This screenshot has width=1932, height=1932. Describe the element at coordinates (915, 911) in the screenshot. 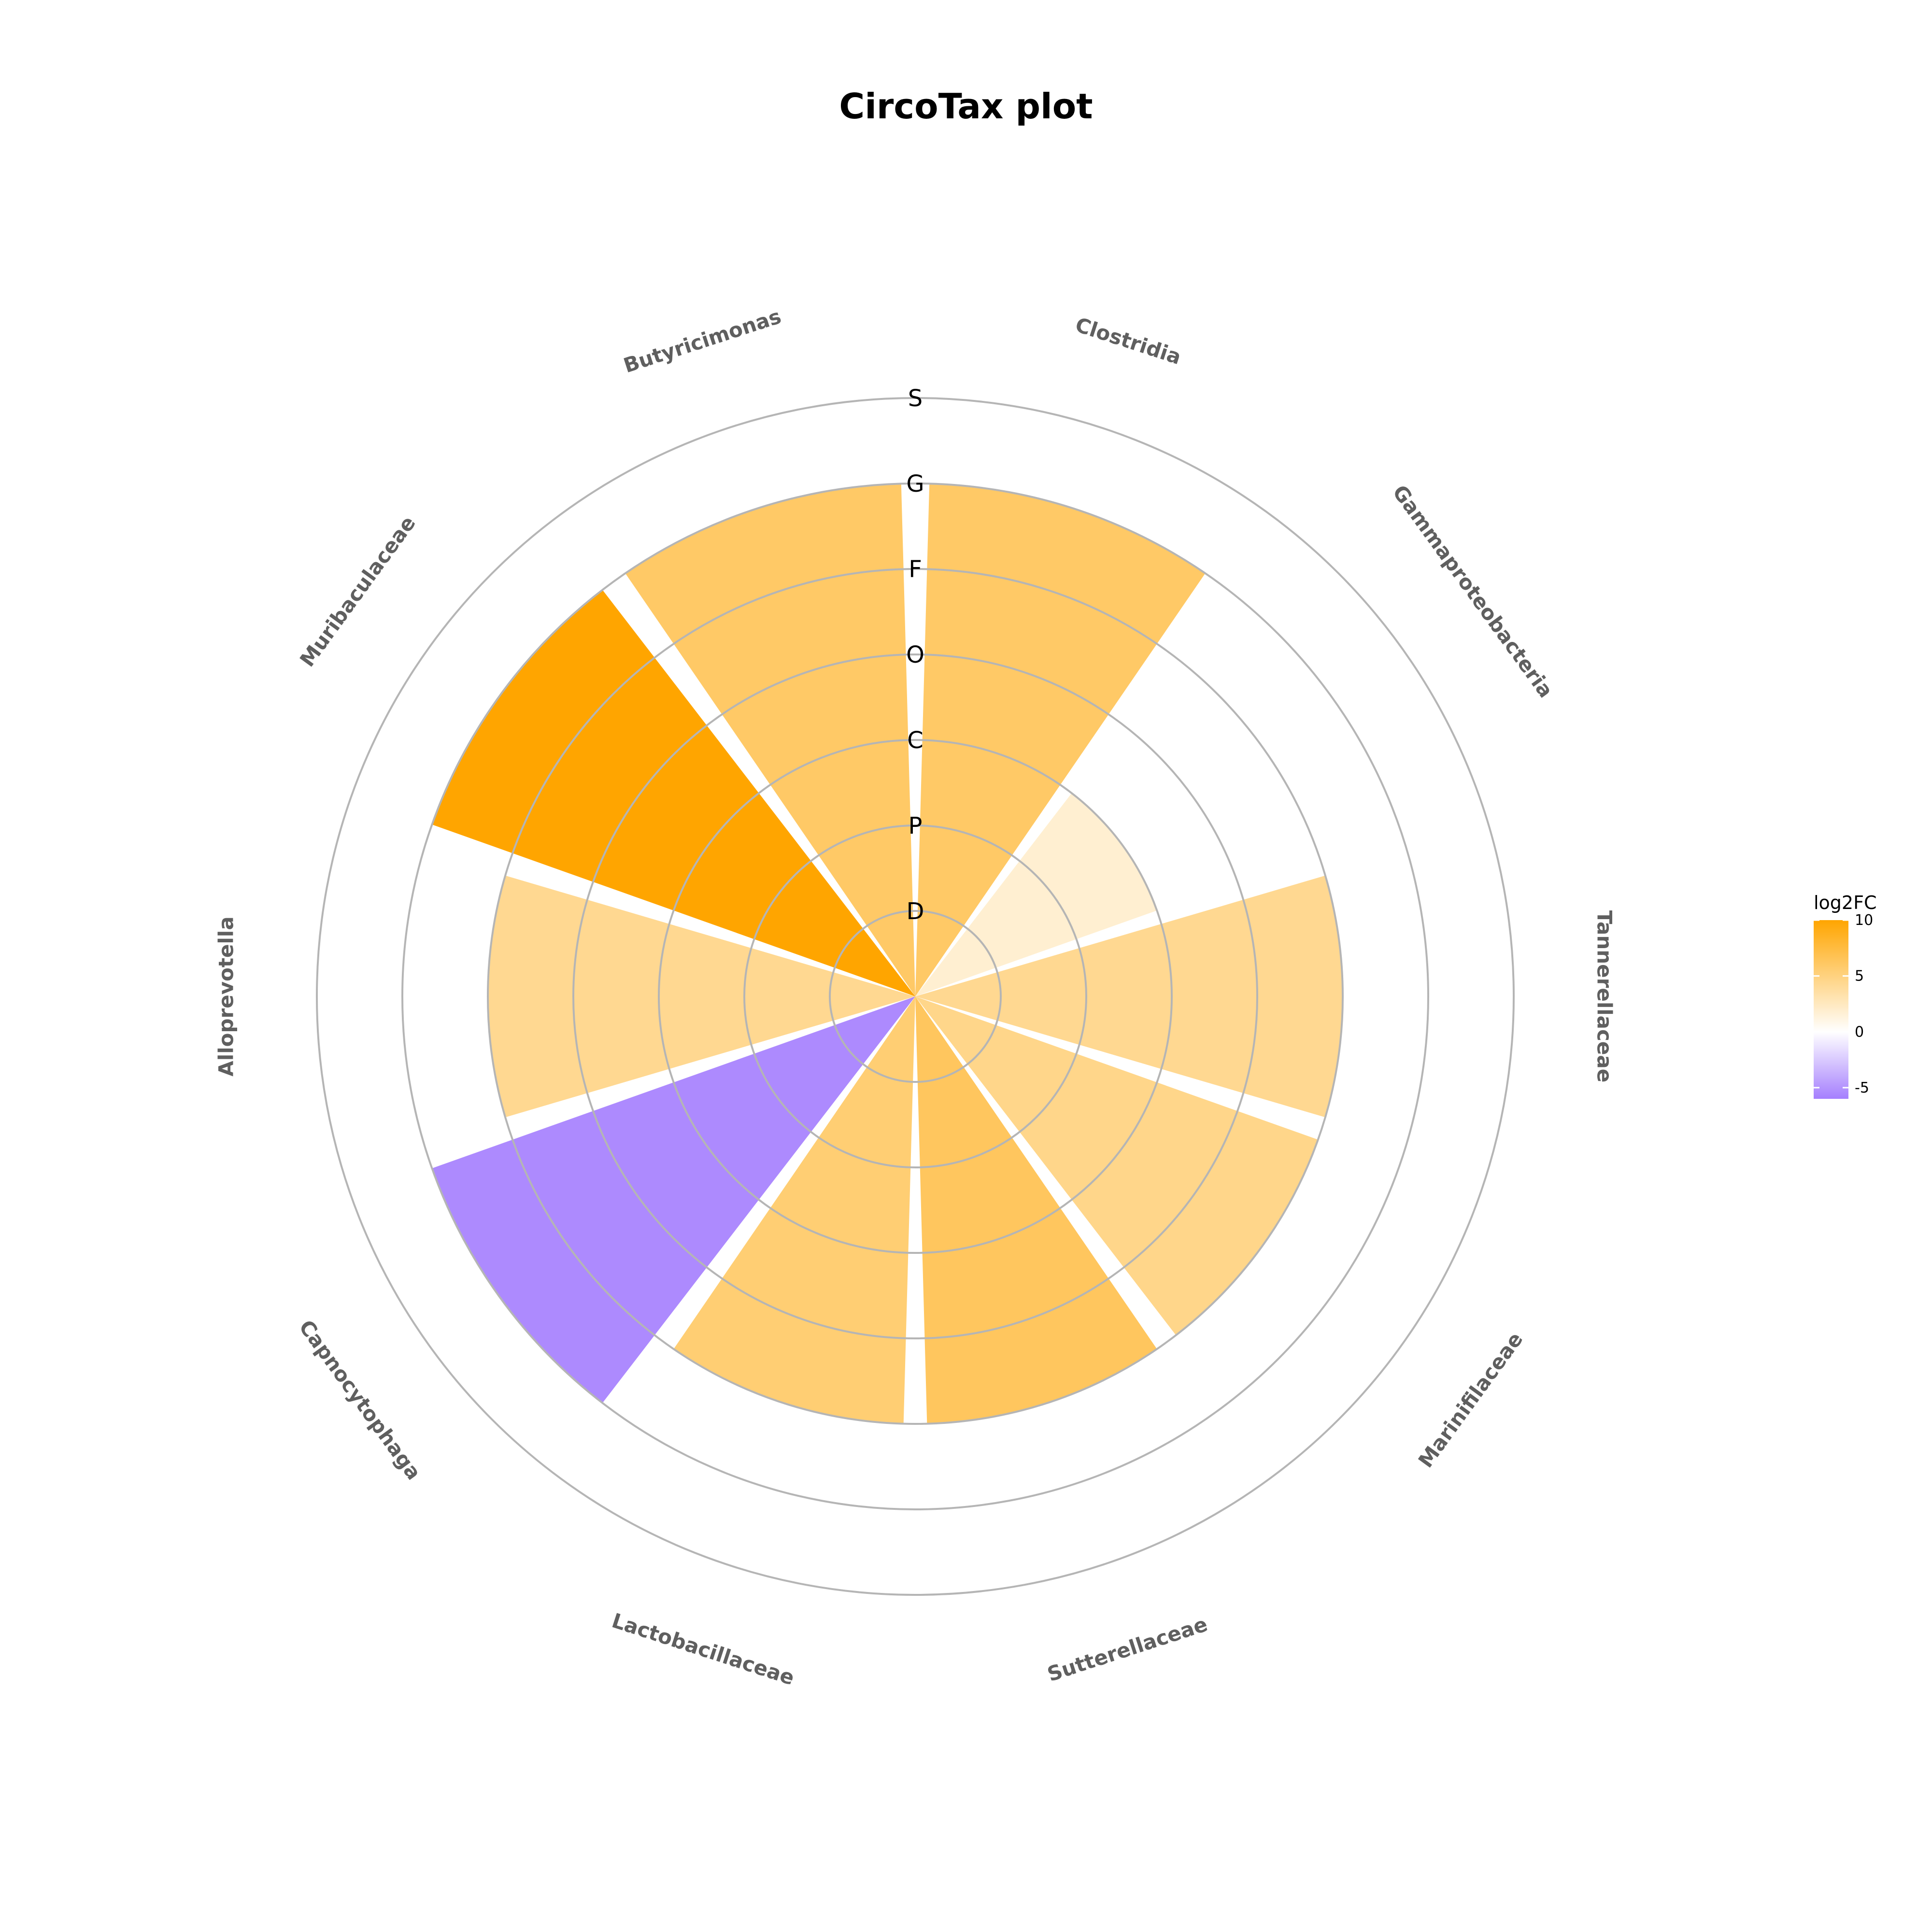

I see `ring-label-d: D` at that location.